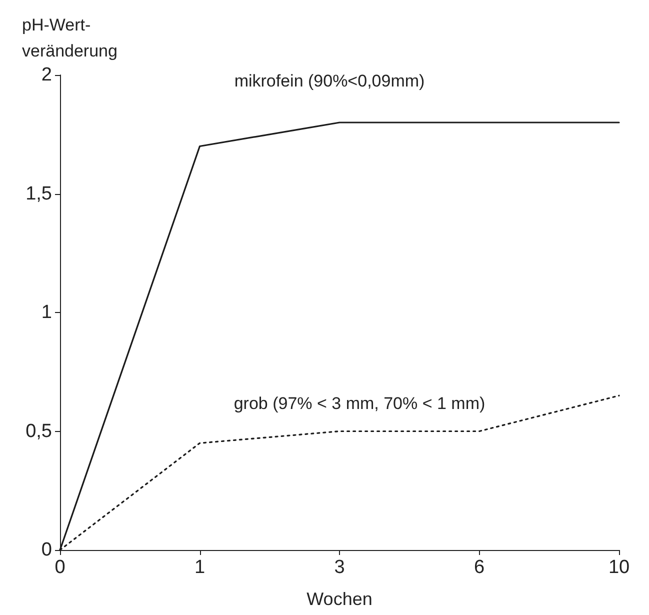 This screenshot has height=615, width=649. What do you see at coordinates (46, 75) in the screenshot?
I see `y-tick-label: 2` at bounding box center [46, 75].